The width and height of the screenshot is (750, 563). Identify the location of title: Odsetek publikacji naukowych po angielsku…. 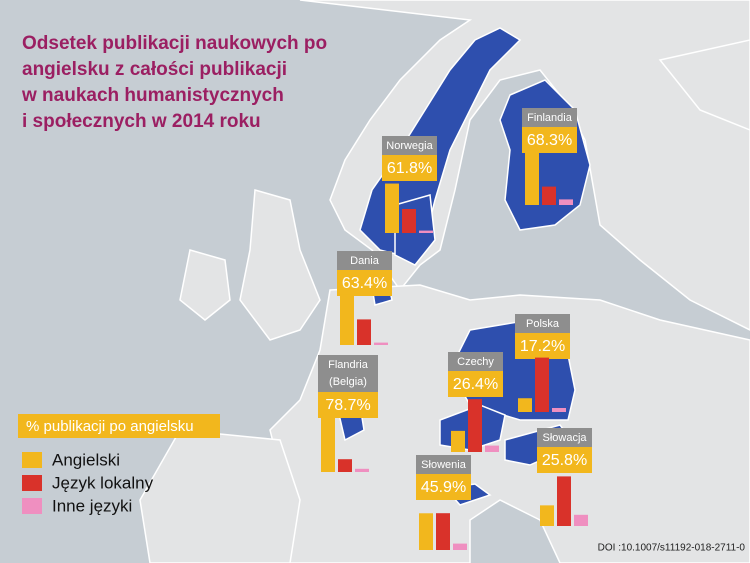
(174, 82).